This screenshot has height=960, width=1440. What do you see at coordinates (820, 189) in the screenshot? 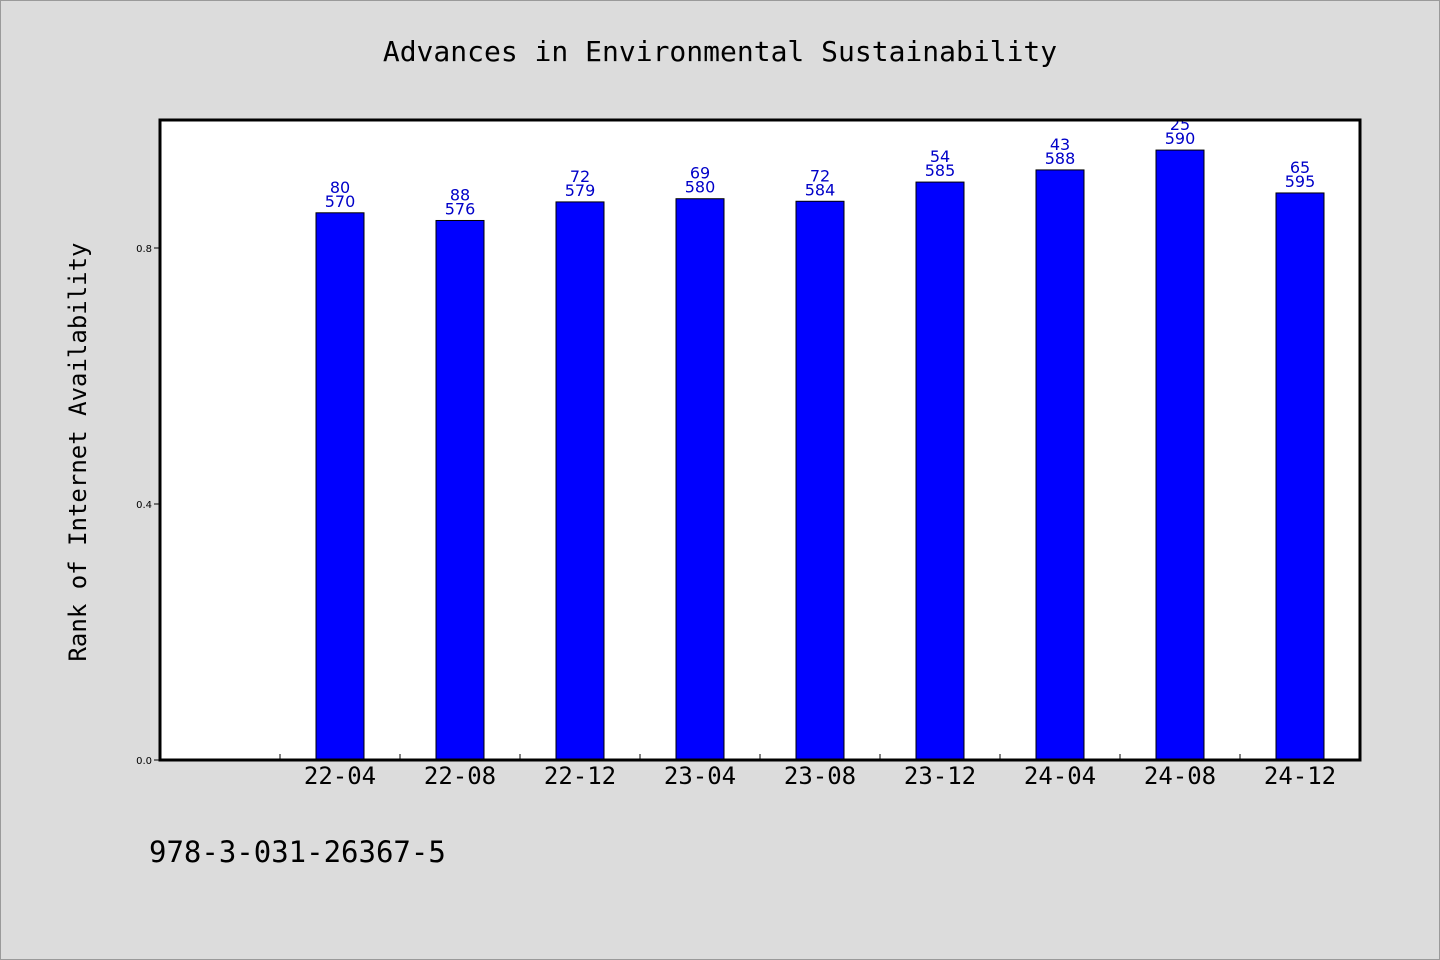
I see `data-label-bottom: 584` at bounding box center [820, 189].